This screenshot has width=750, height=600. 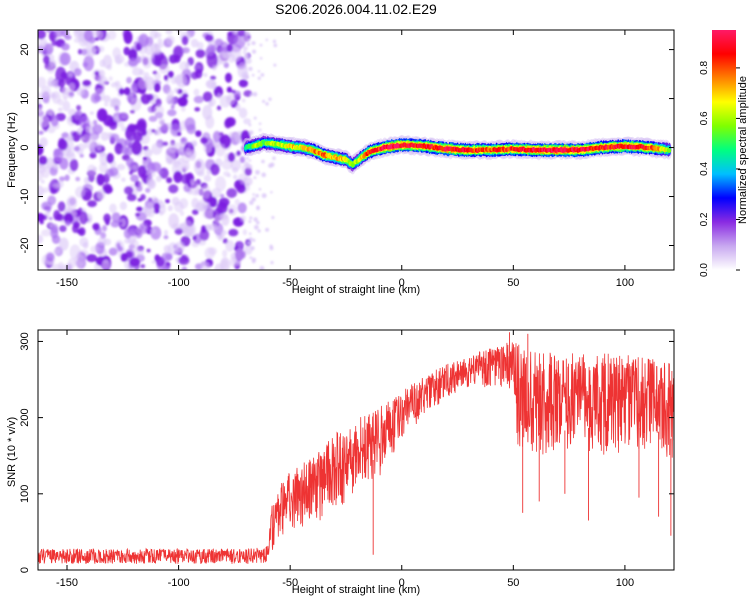 What do you see at coordinates (179, 283) in the screenshot?
I see `spectrogram-x-tick-label: -100` at bounding box center [179, 283].